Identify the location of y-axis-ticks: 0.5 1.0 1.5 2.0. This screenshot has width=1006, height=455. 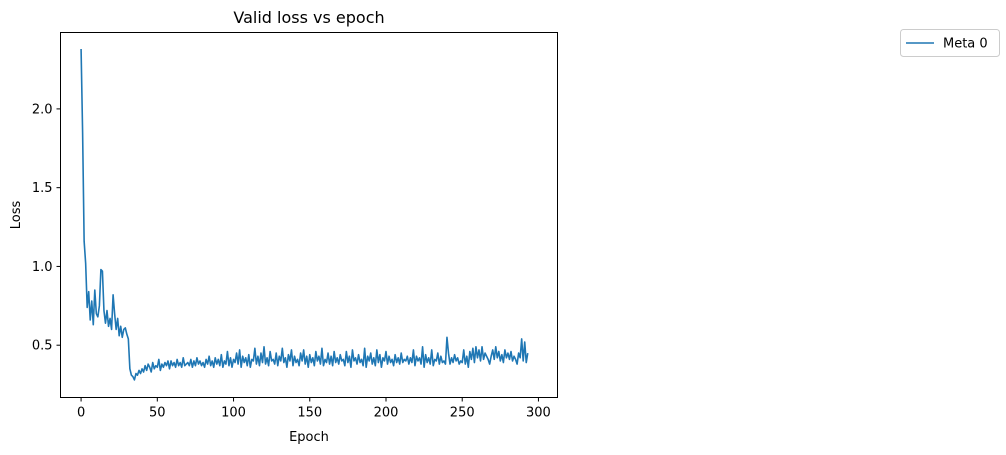
(46, 228).